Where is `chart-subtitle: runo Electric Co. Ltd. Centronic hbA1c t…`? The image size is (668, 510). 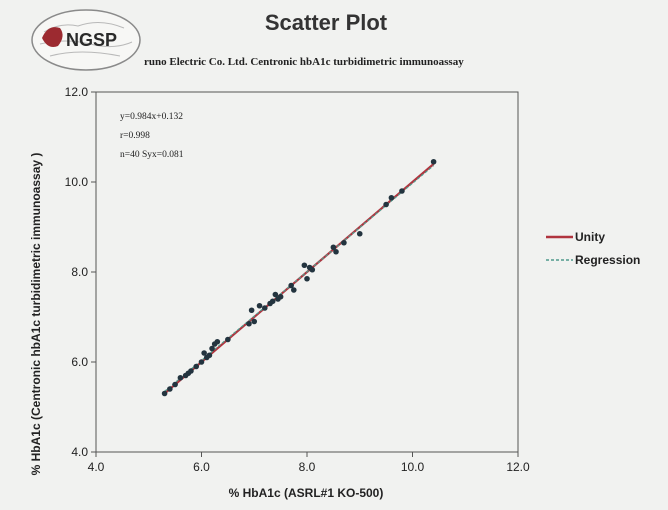
chart-subtitle: runo Electric Co. Ltd. Centronic hbA1c t… is located at coordinates (304, 62).